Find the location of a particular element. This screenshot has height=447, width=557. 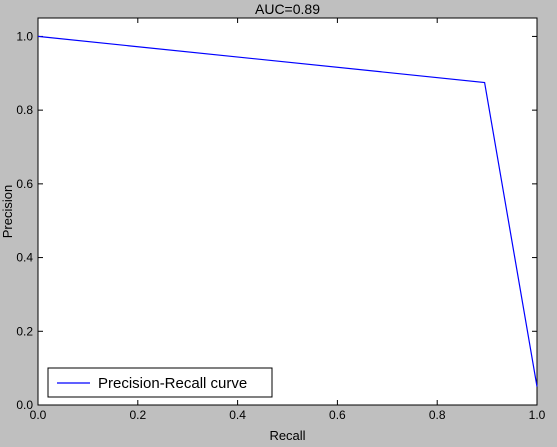

y-tick-label: 0.0 is located at coordinates (24, 405).